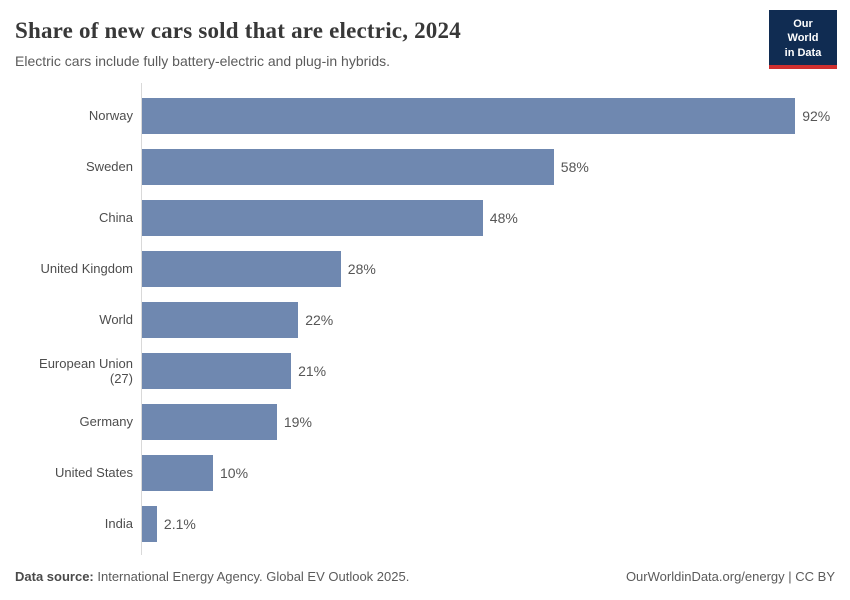 This screenshot has width=850, height=600. I want to click on value-label: 48%, so click(503, 217).